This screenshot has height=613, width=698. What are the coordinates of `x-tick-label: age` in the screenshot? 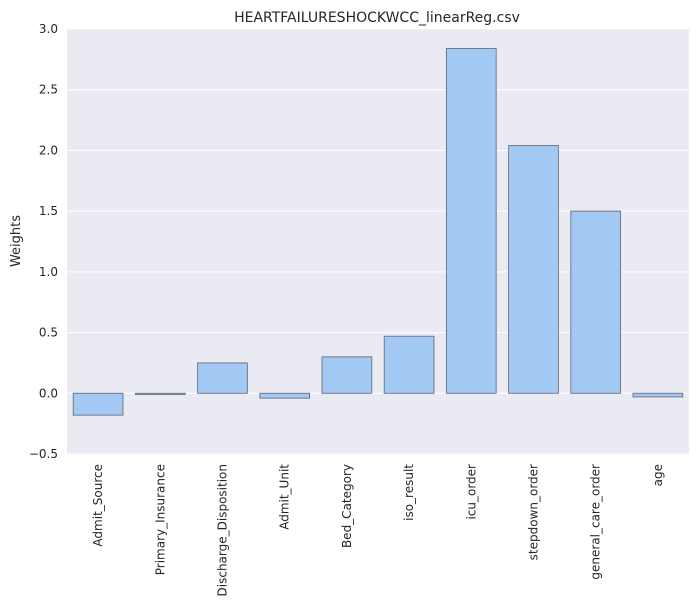 It's located at (658, 475).